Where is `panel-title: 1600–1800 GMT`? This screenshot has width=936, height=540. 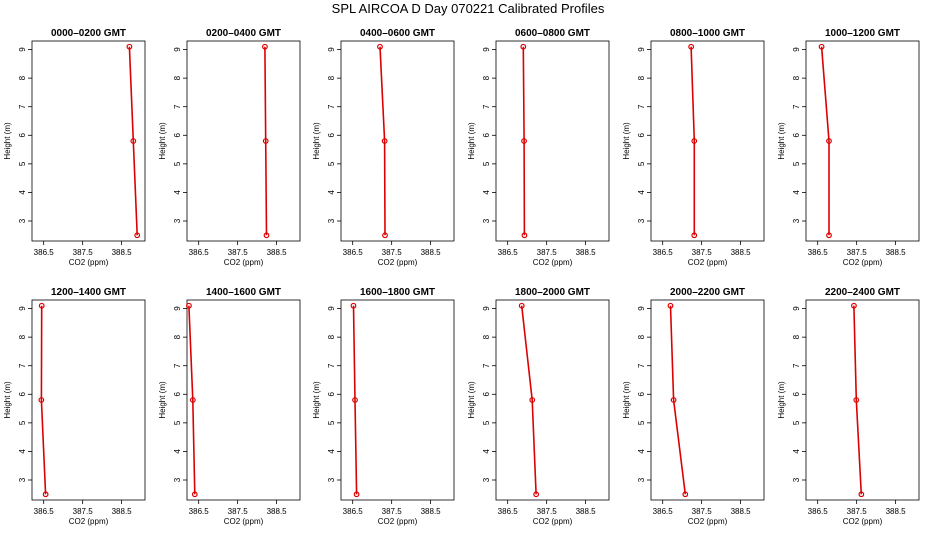 panel-title: 1600–1800 GMT is located at coordinates (397, 292).